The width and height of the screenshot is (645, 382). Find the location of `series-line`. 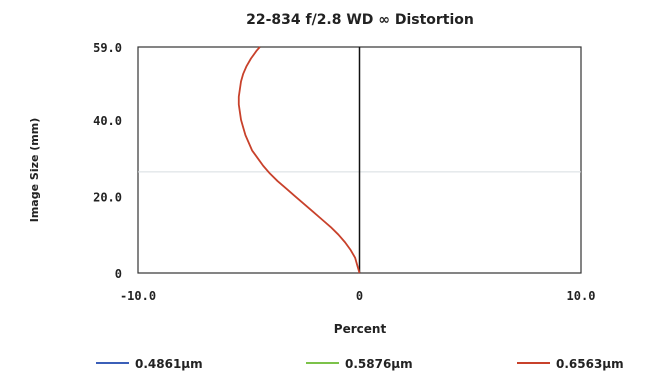

series-line is located at coordinates (299, 160).